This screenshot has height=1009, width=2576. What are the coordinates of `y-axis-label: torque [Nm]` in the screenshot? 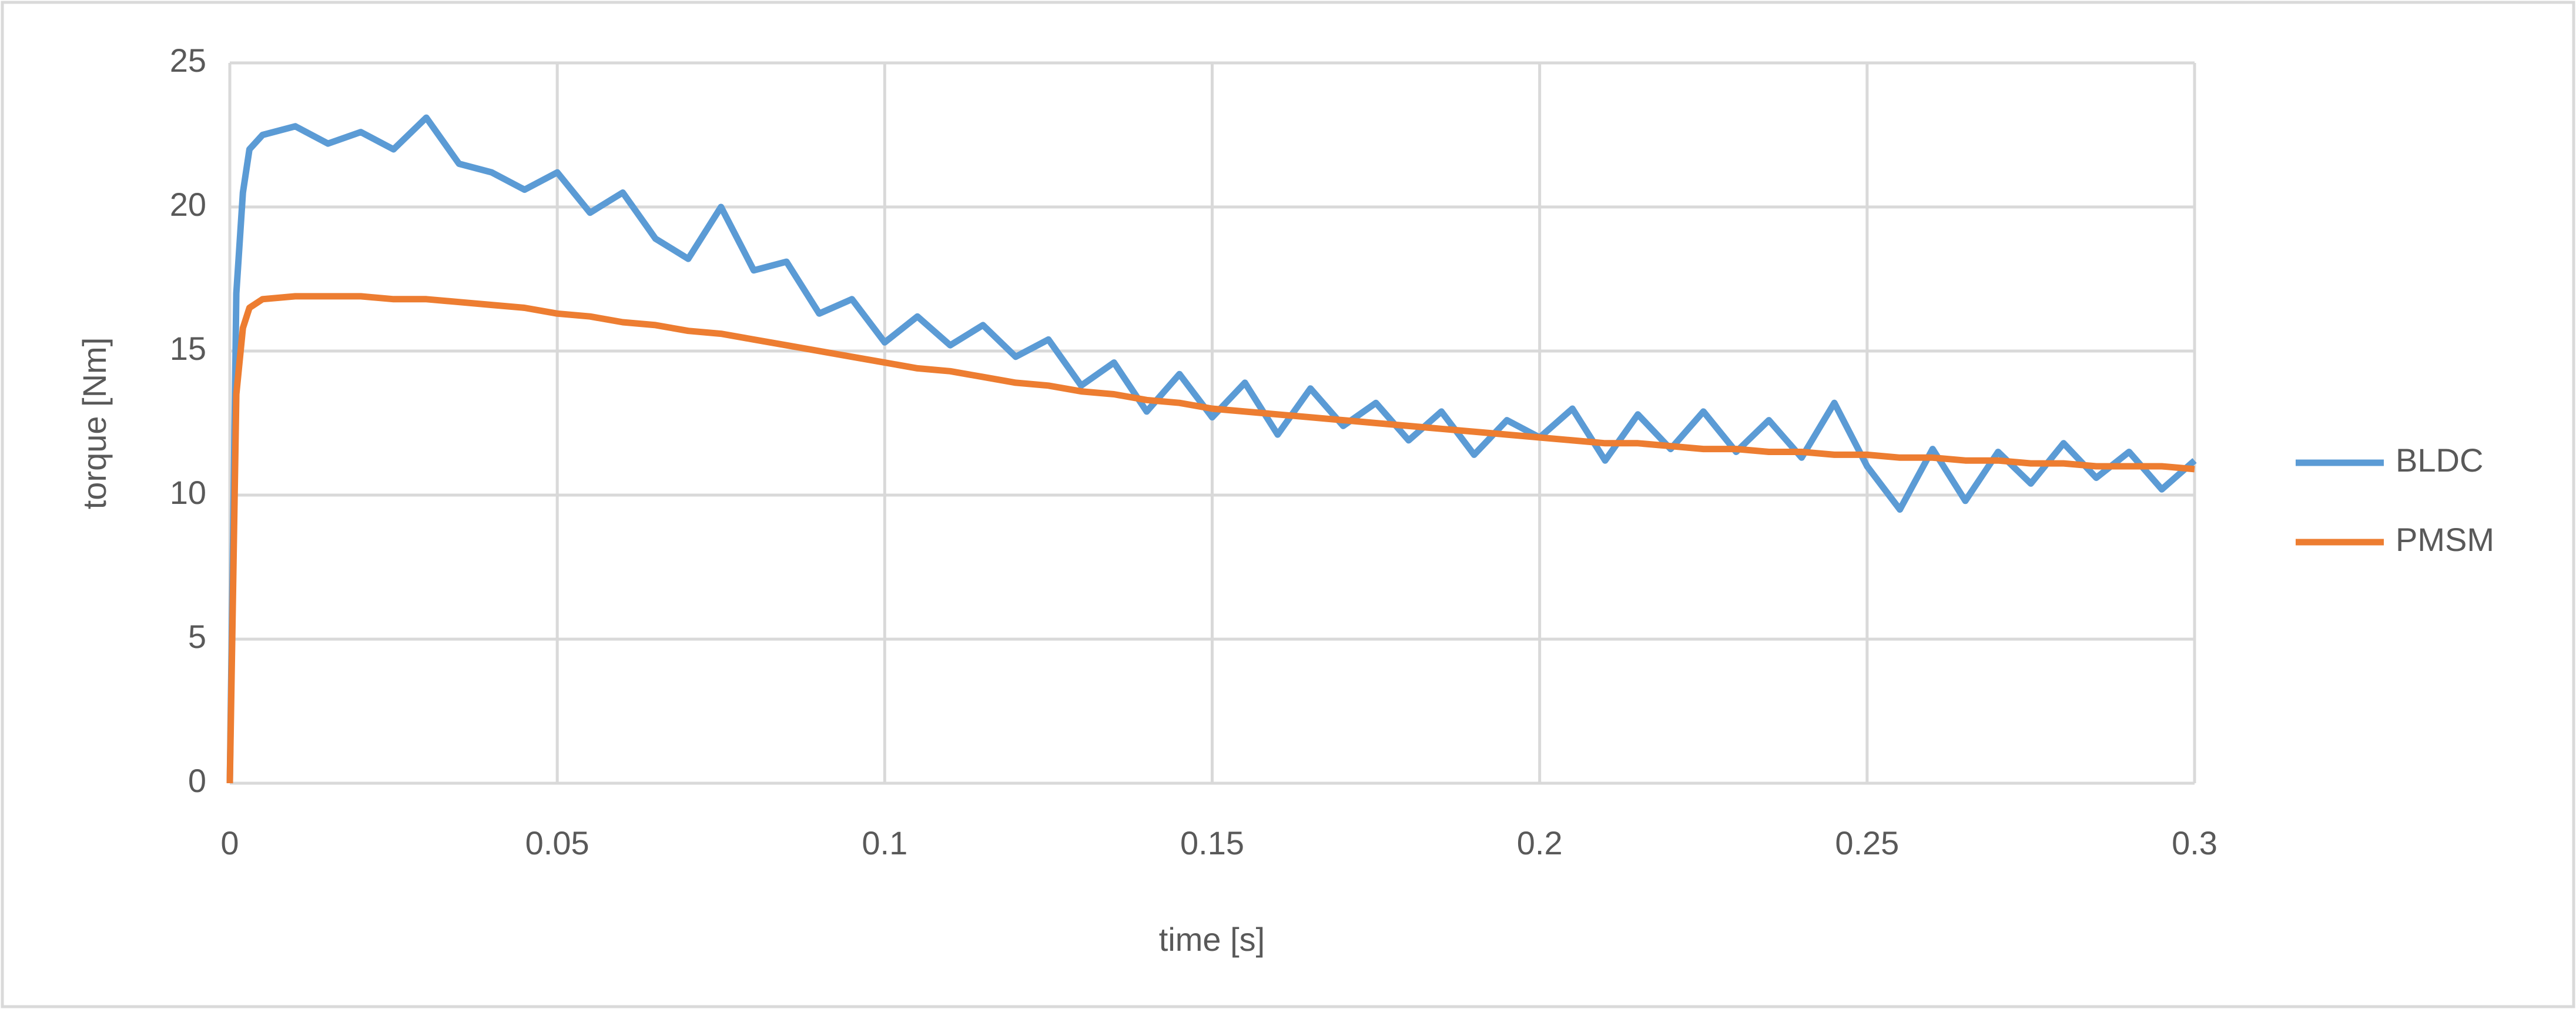 It's located at (94, 424).